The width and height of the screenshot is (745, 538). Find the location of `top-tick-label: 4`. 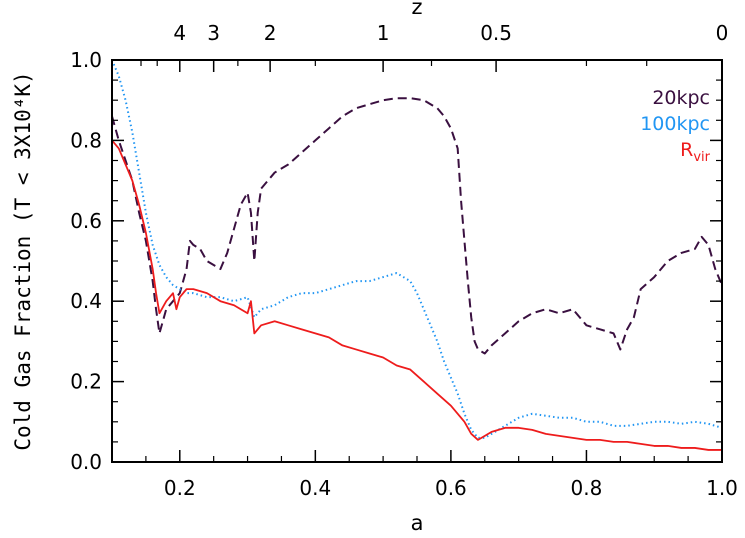

top-tick-label: 4 is located at coordinates (179, 33).